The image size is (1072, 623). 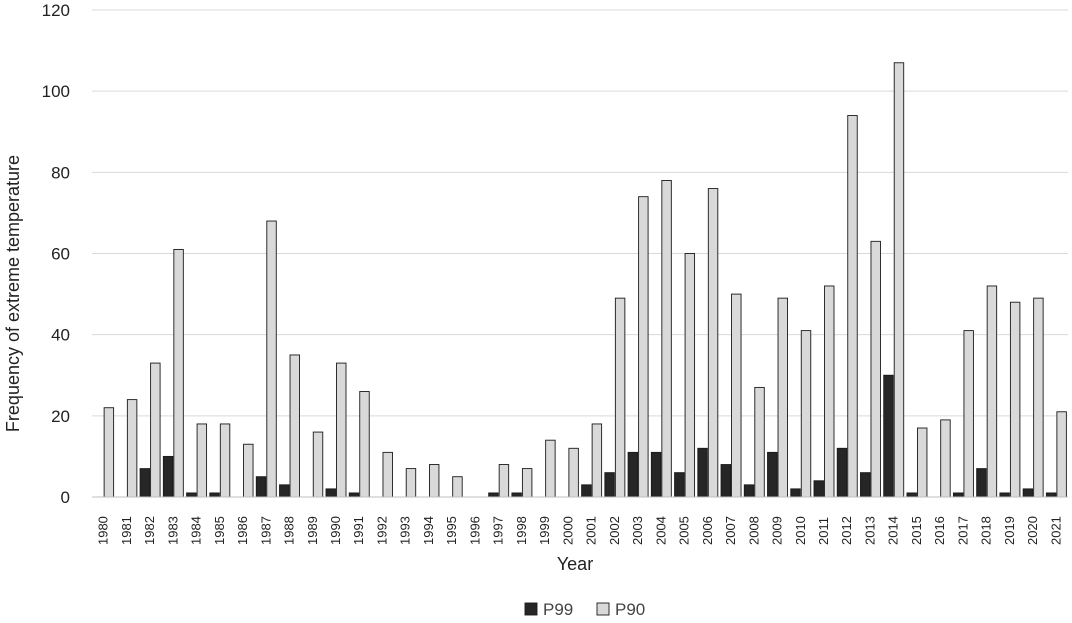 What do you see at coordinates (852, 306) in the screenshot?
I see `bar-p90-2012` at bounding box center [852, 306].